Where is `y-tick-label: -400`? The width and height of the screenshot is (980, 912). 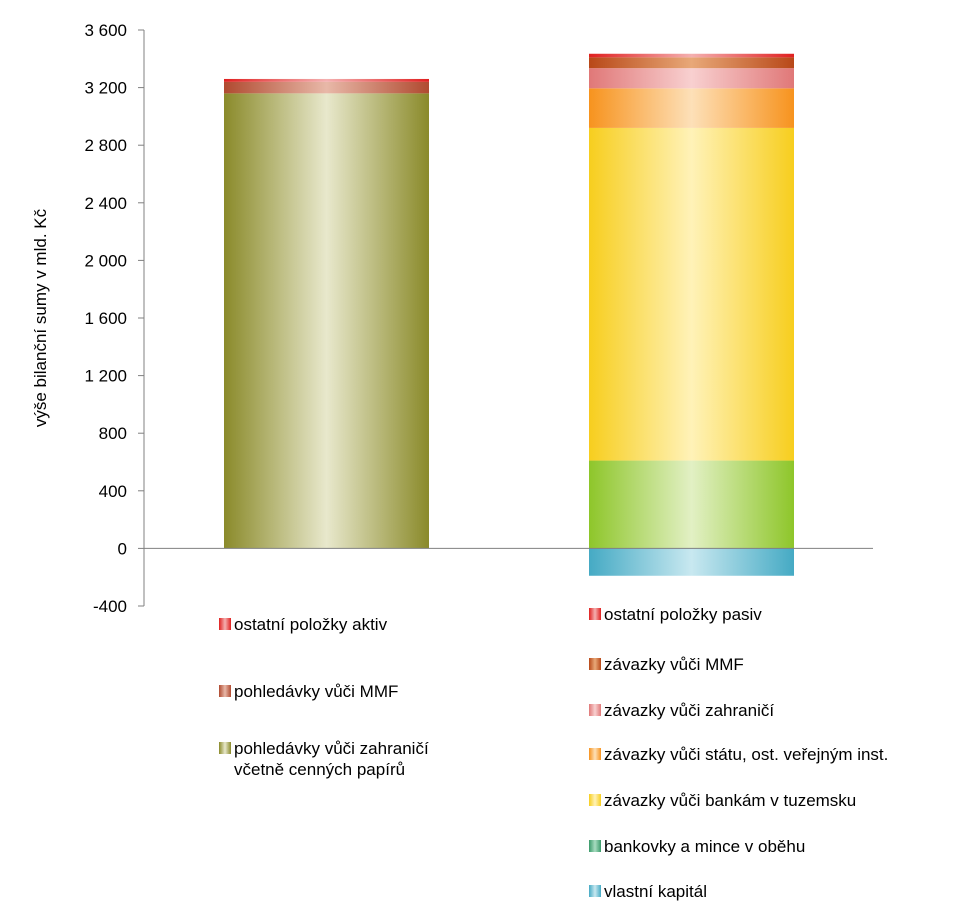 y-tick-label: -400 is located at coordinates (110, 606).